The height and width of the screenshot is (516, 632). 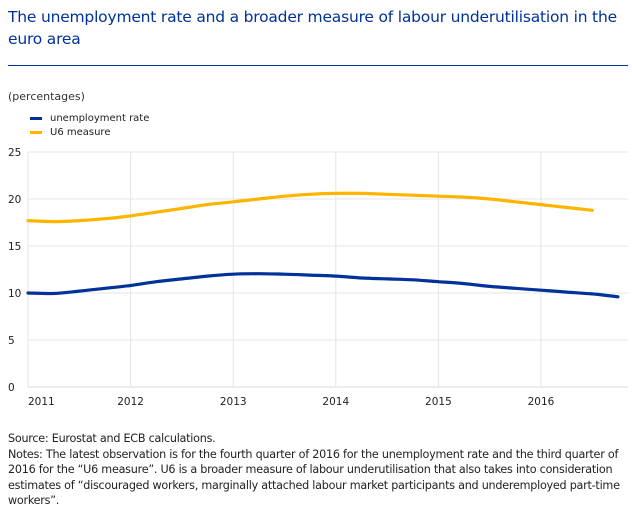 I want to click on legend-label-u6: U6 measure, so click(x=80, y=132).